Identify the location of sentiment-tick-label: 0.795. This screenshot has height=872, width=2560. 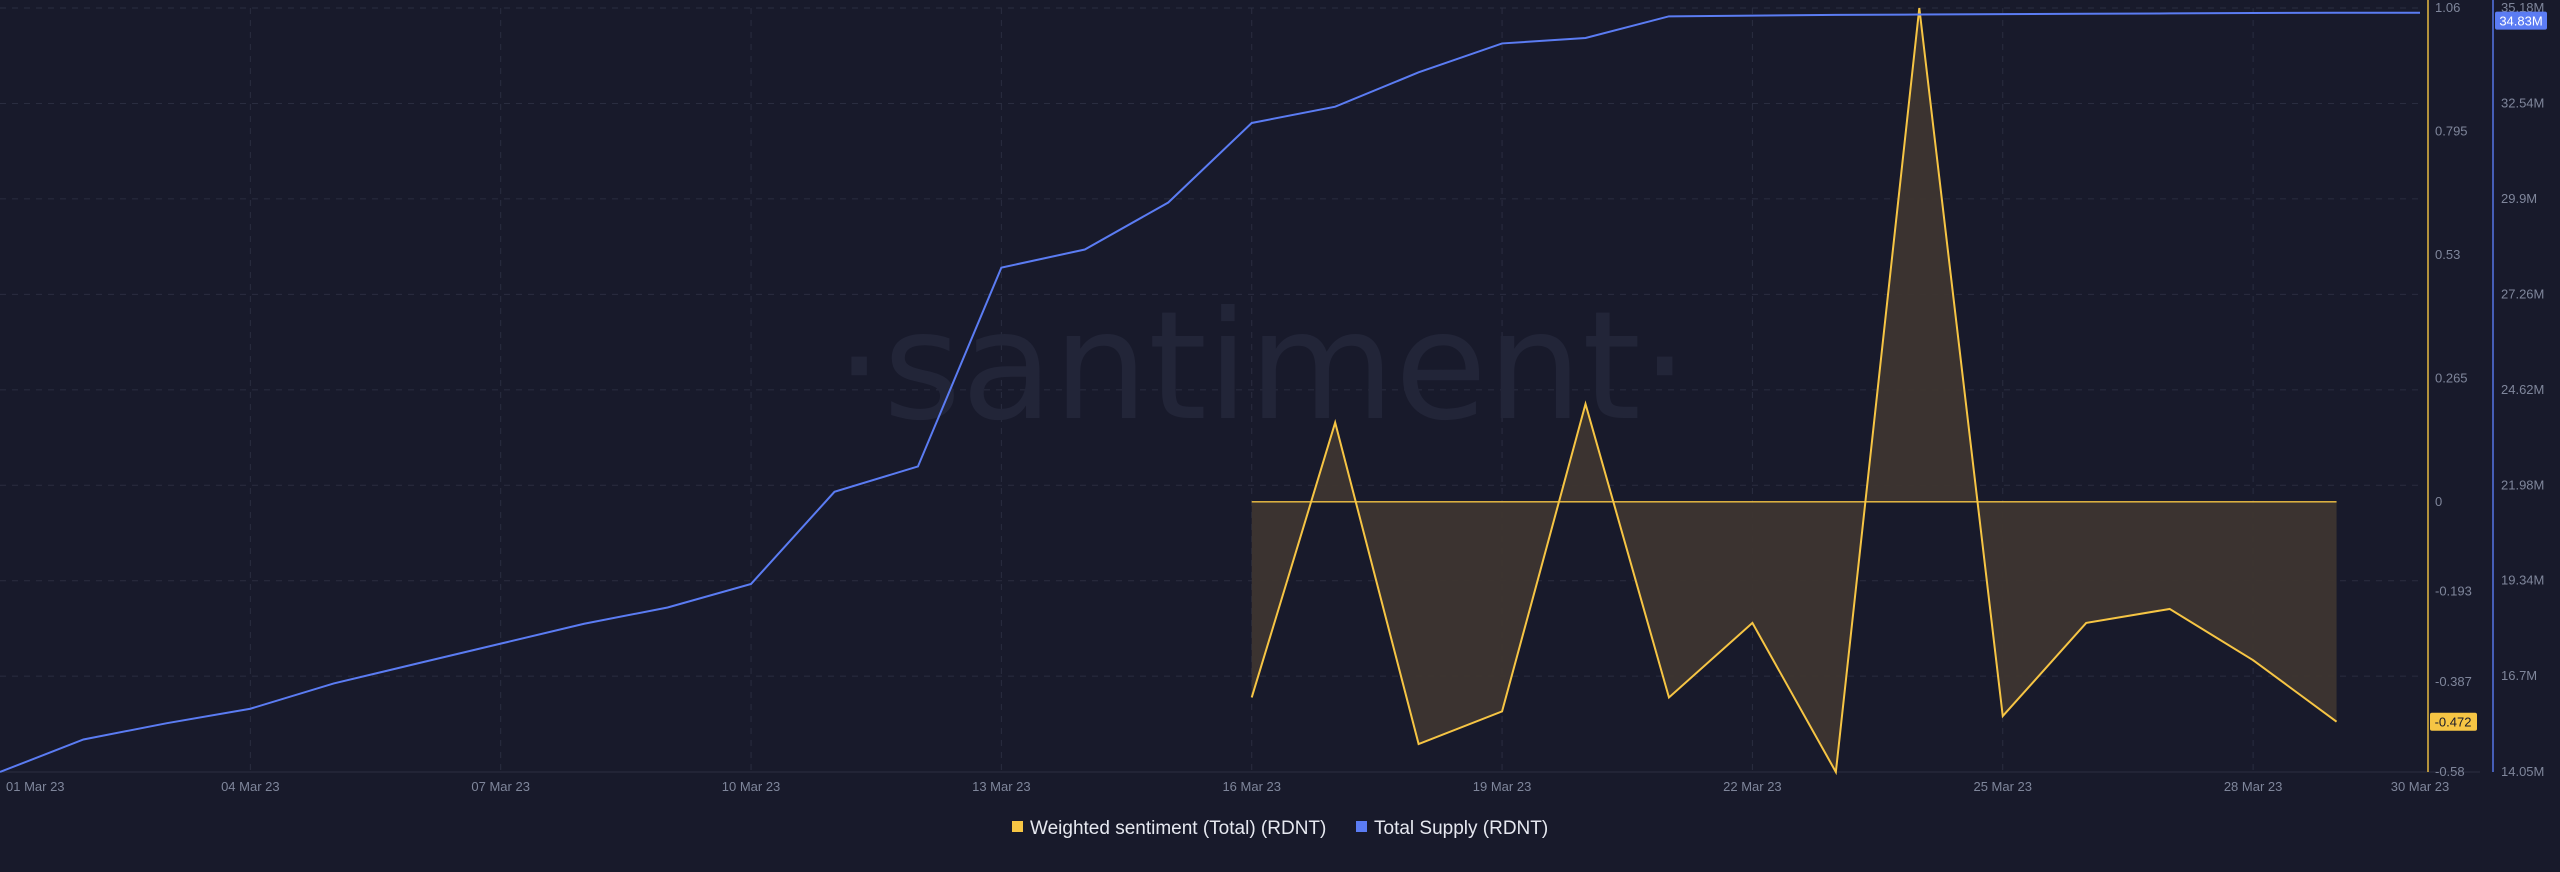
(2451, 130).